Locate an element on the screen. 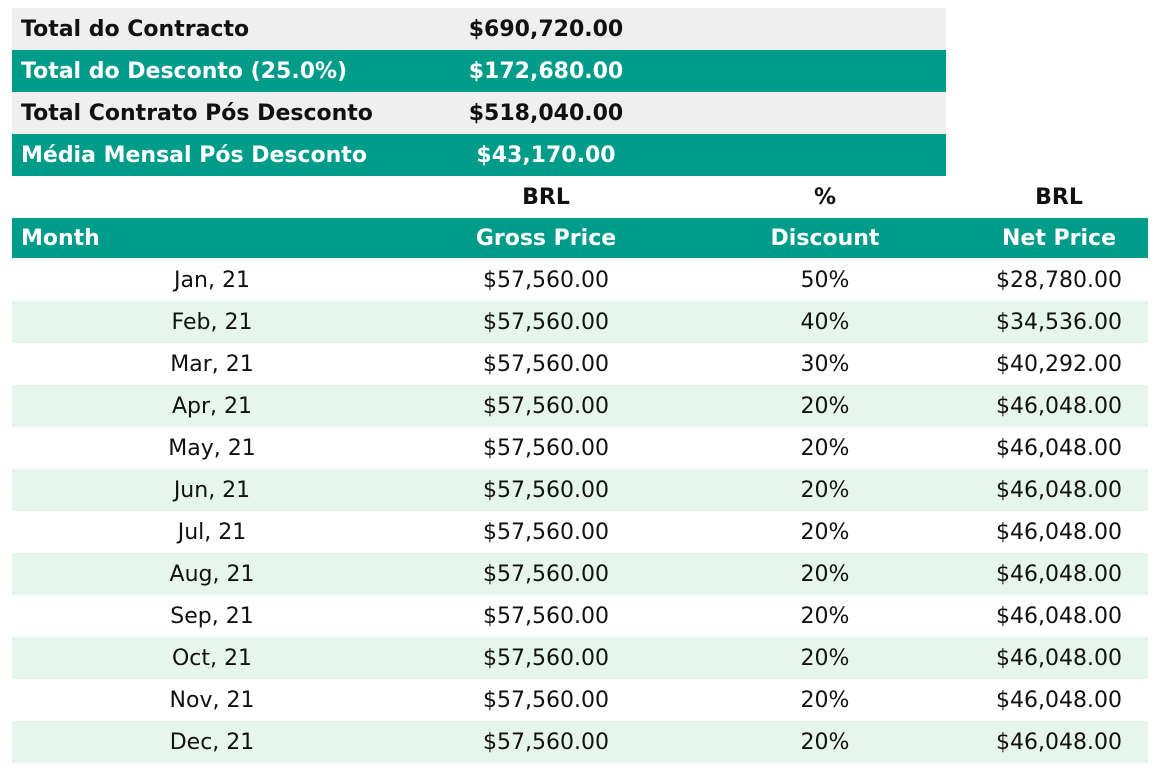 This screenshot has width=1156, height=768. cell-month: Apr, 21 is located at coordinates (212, 406).